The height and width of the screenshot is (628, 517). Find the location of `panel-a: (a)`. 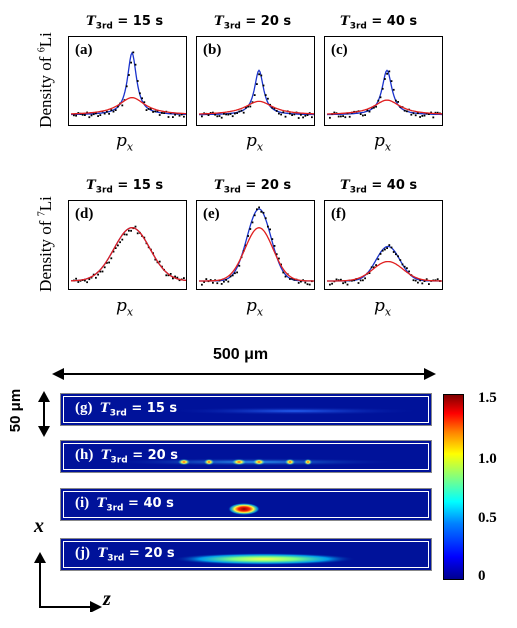

panel-a: (a) is located at coordinates (127, 81).